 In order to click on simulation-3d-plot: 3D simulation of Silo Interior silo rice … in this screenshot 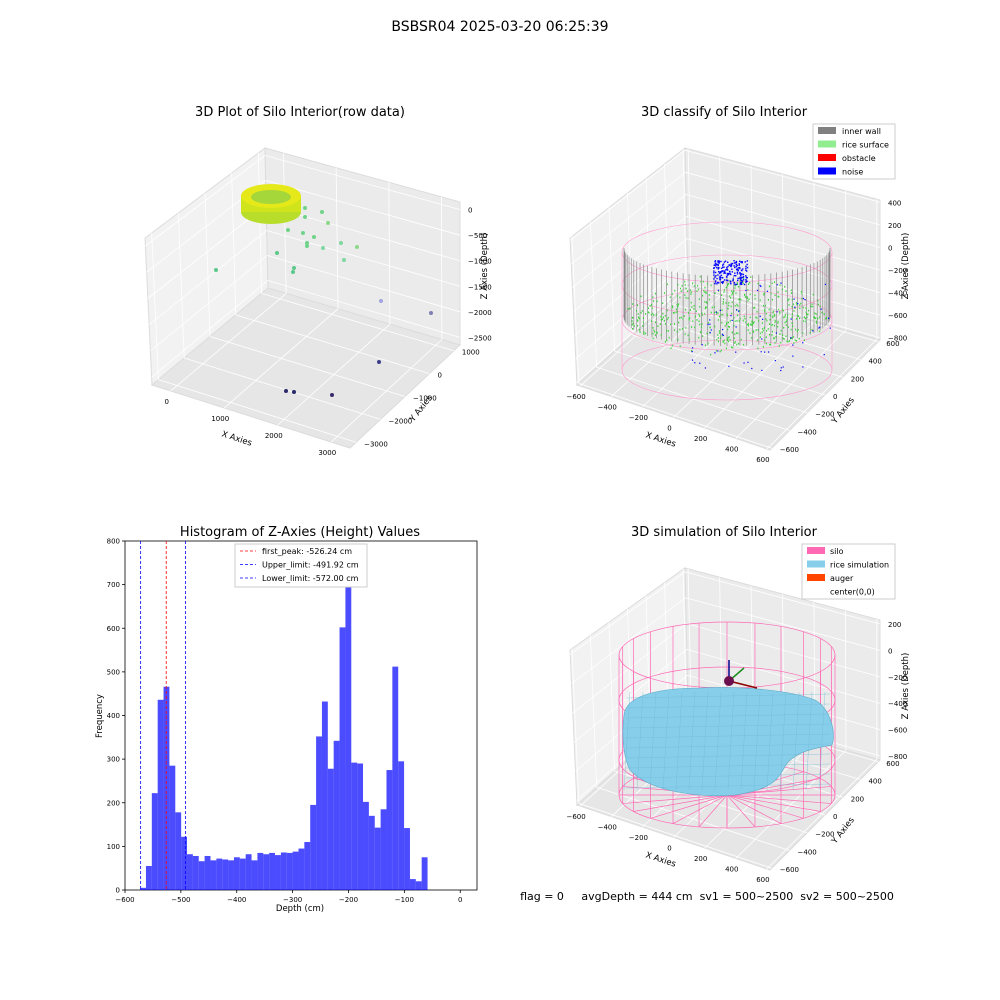, I will do `click(738, 704)`.